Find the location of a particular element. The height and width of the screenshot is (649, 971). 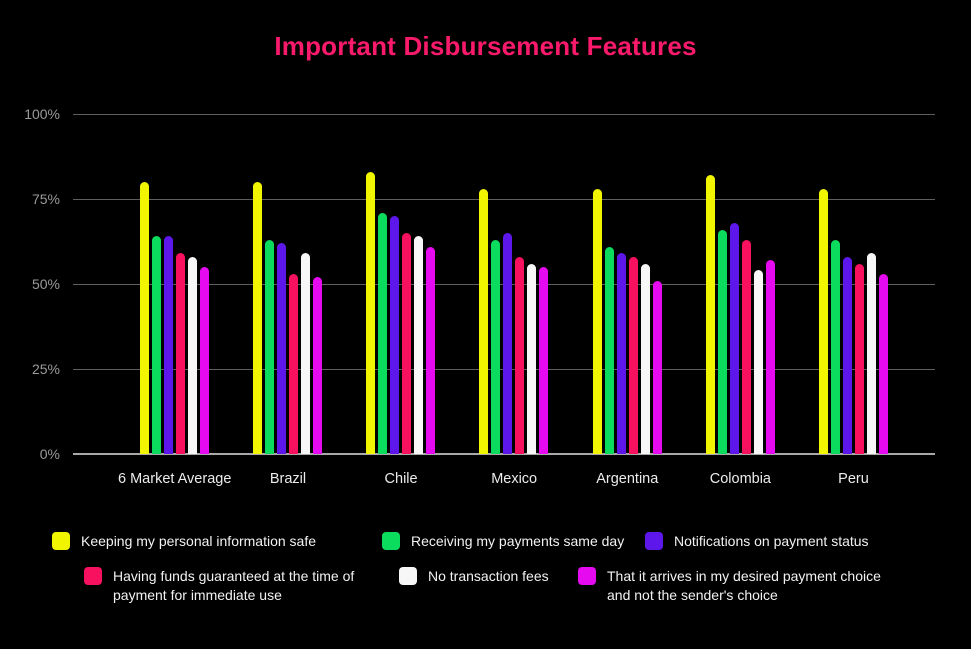

x-axis-label: Peru is located at coordinates (853, 479).